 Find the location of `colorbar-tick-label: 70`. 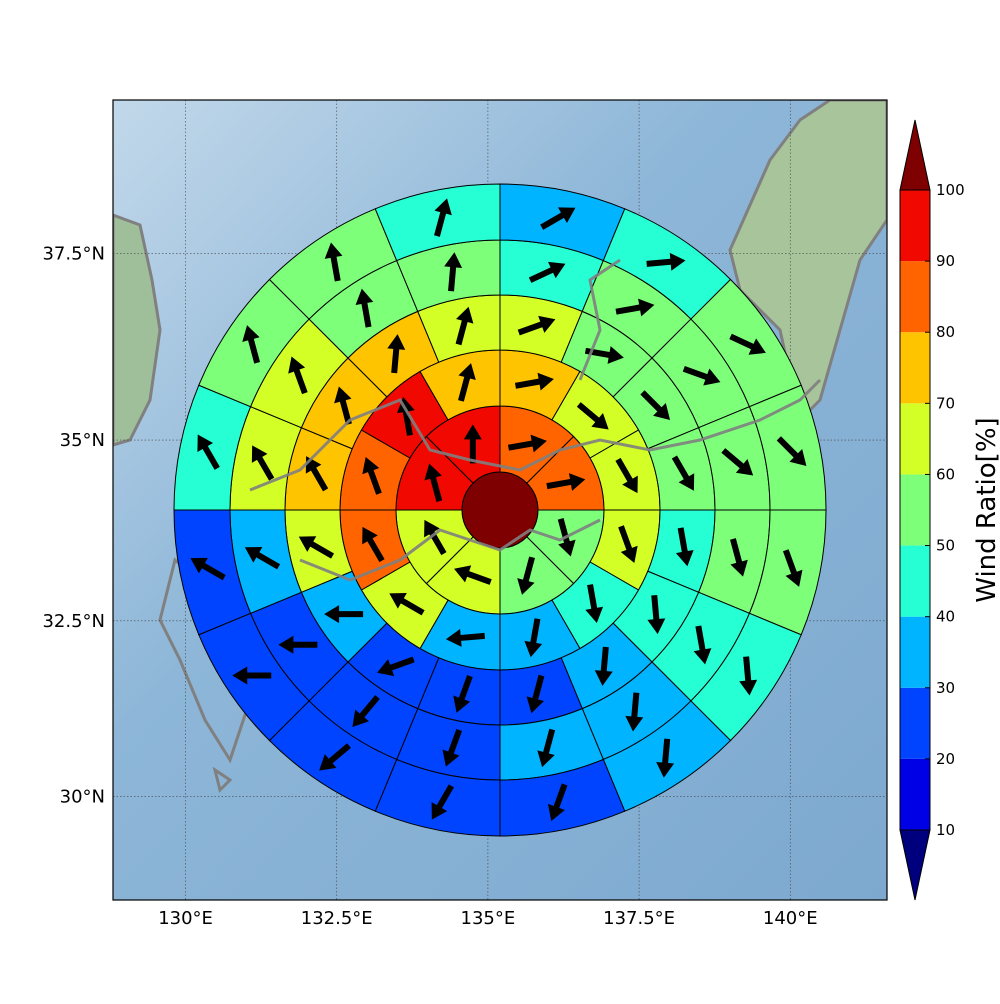

colorbar-tick-label: 70 is located at coordinates (945, 403).